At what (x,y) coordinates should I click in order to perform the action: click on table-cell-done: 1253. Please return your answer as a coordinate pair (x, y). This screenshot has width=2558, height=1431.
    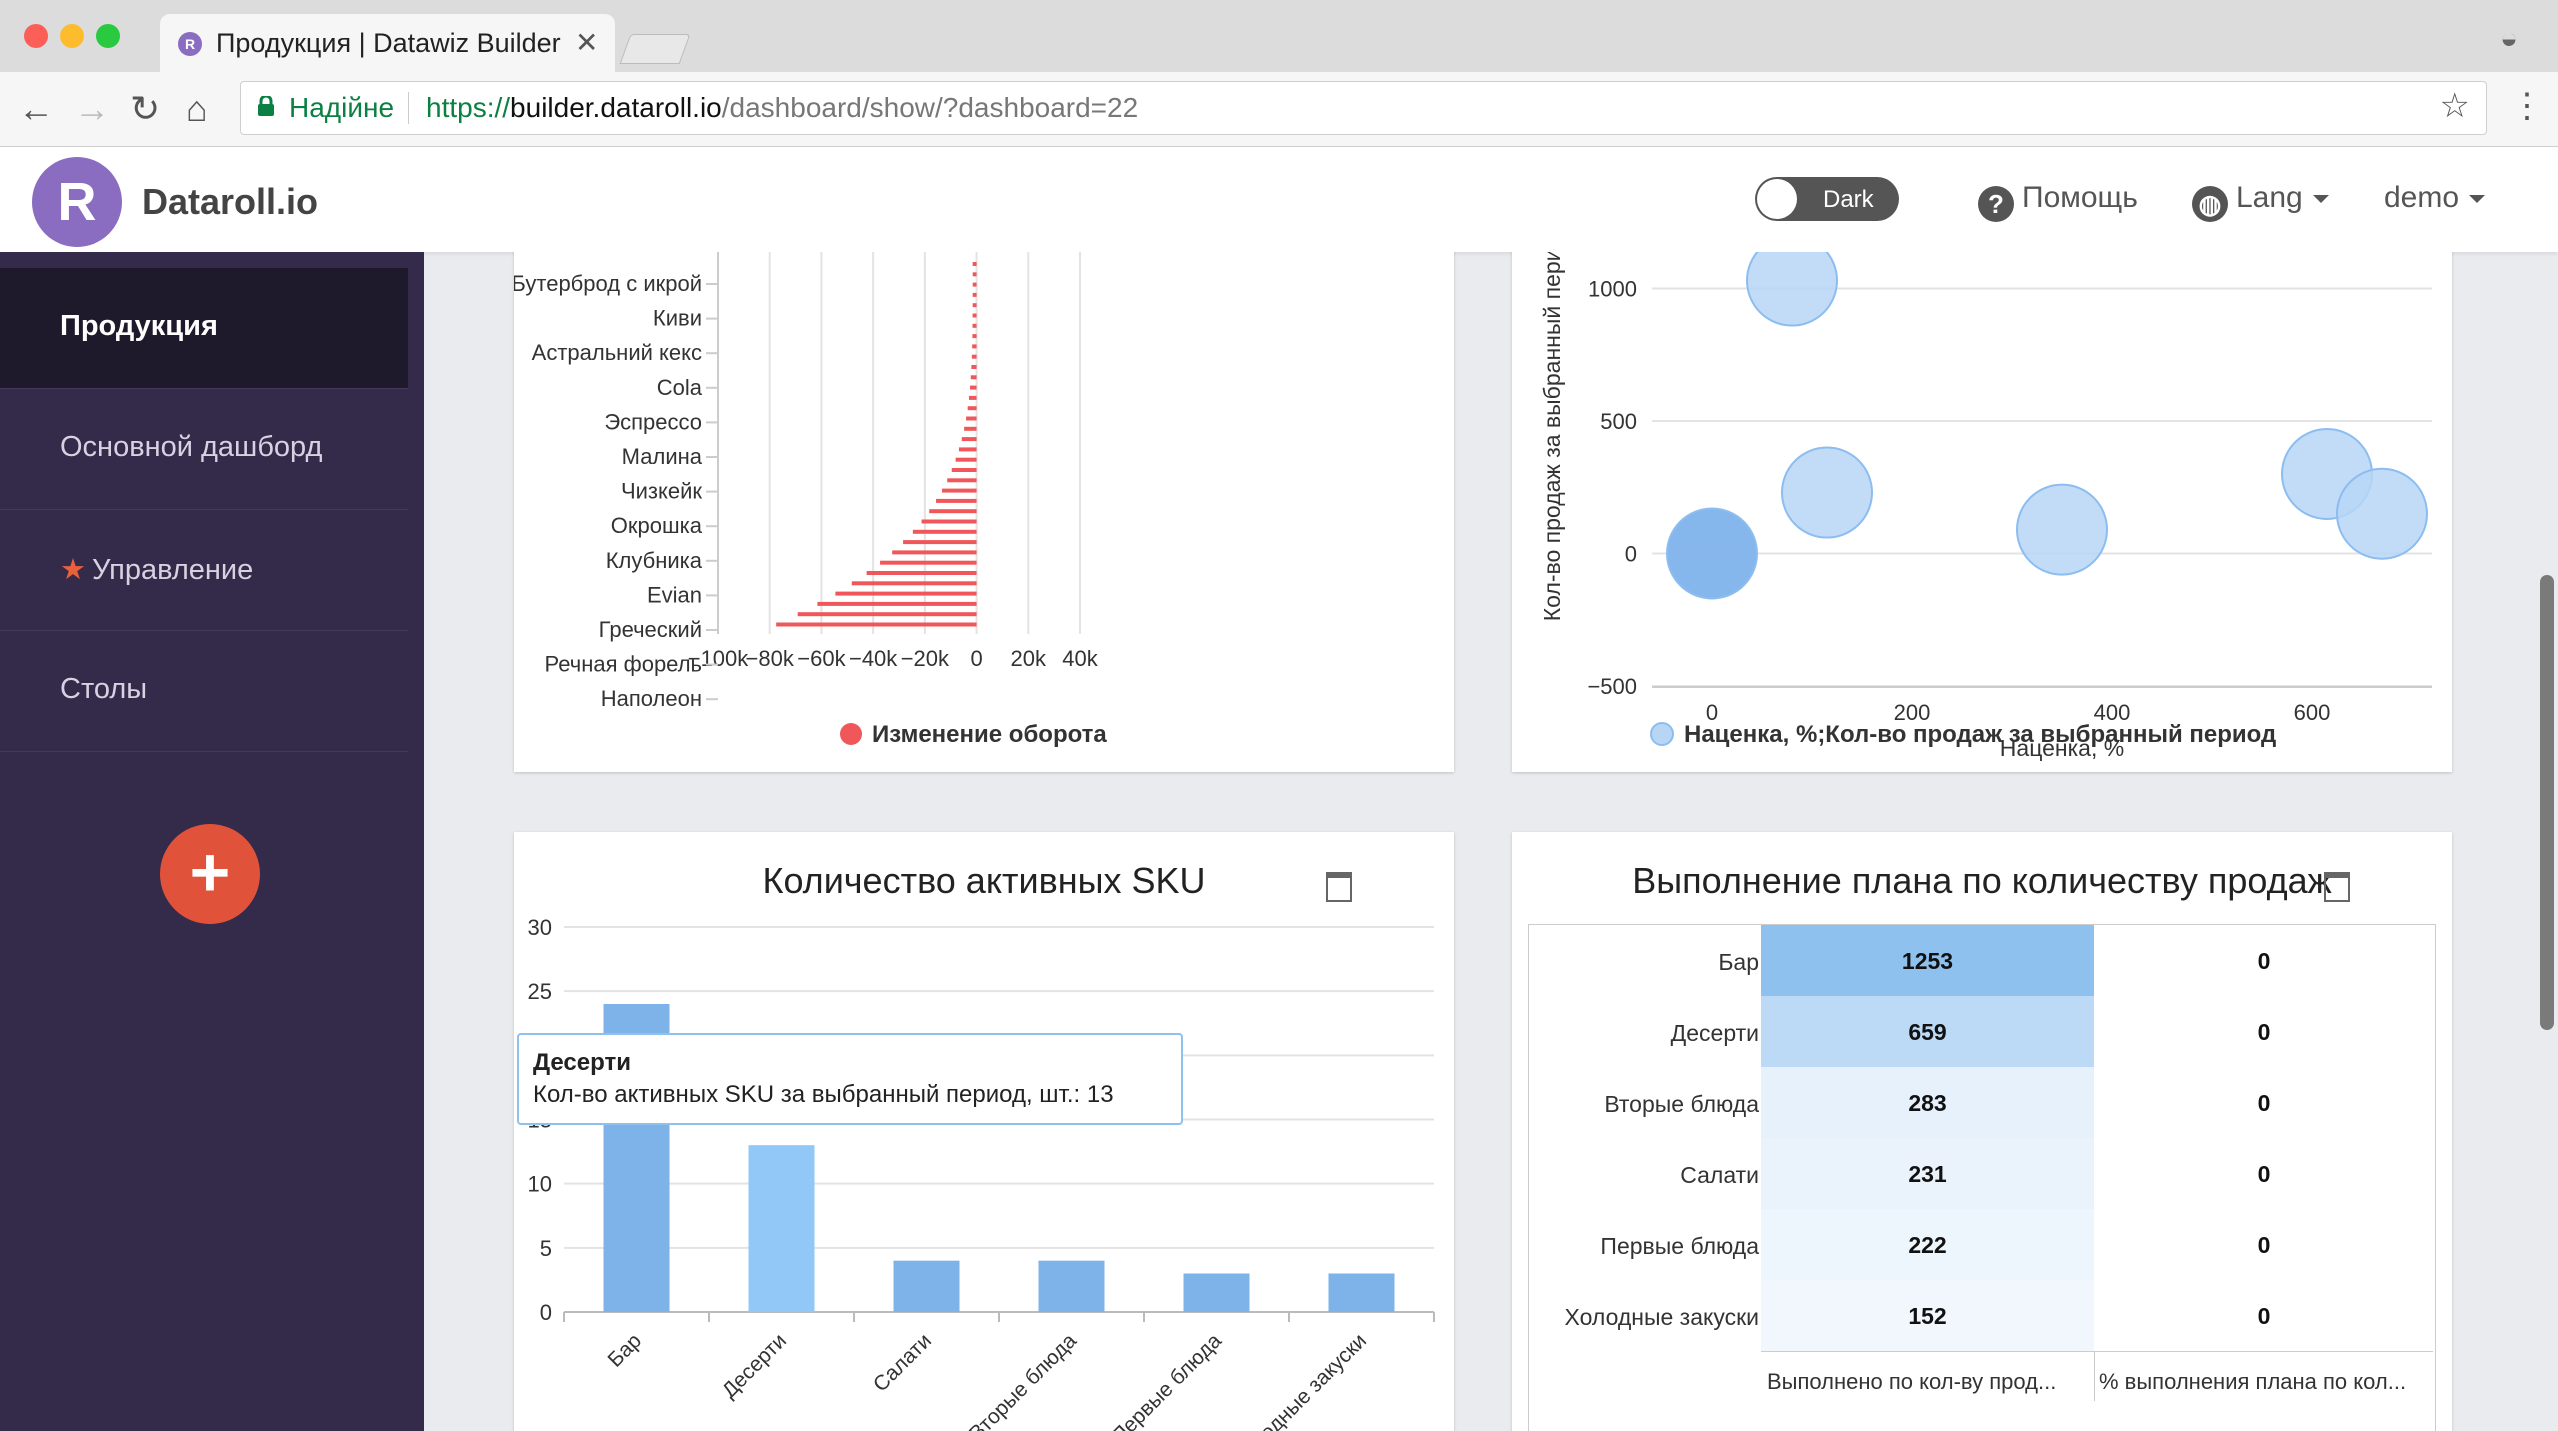
    Looking at the image, I should click on (1927, 961).